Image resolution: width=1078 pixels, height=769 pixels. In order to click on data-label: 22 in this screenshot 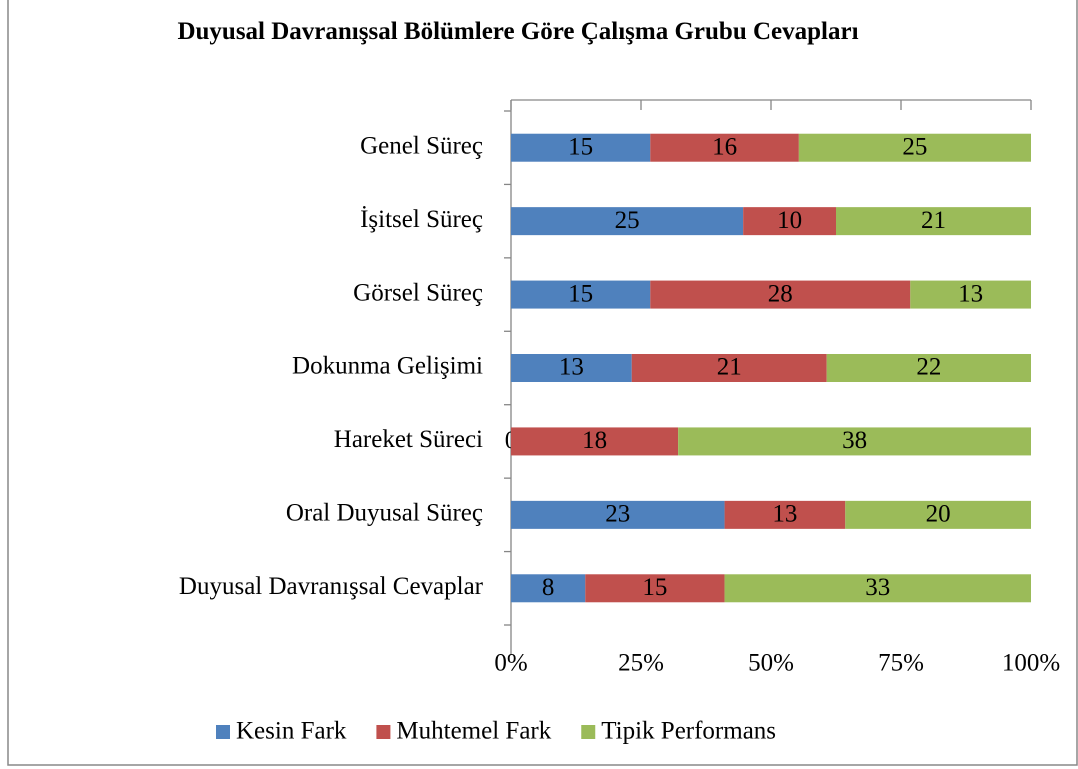, I will do `click(928, 367)`.